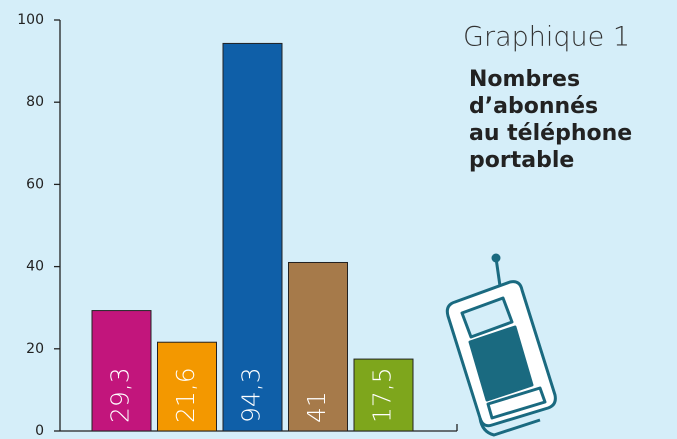 This screenshot has height=439, width=677. Describe the element at coordinates (251, 395) in the screenshot. I see `value-label: 94,3` at that location.